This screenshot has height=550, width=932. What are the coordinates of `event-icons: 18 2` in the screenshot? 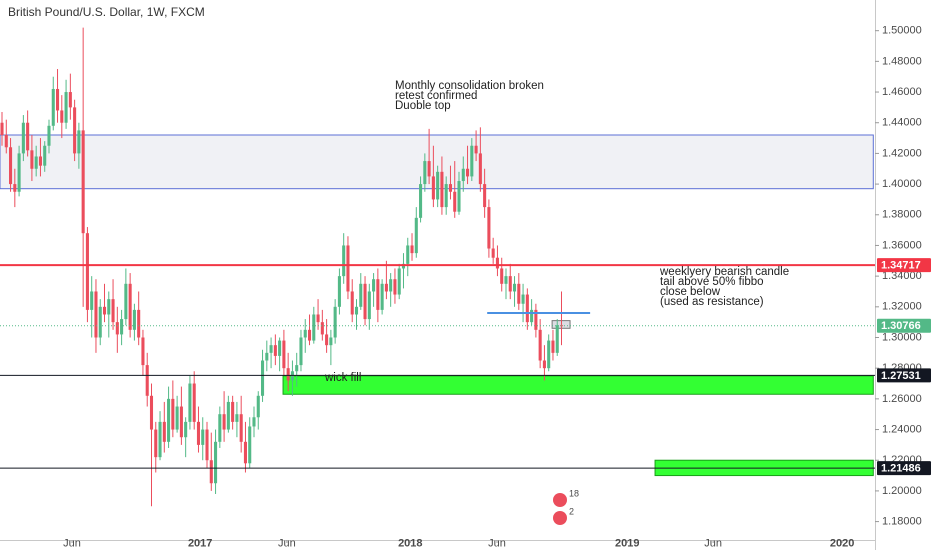 It's located at (566, 506).